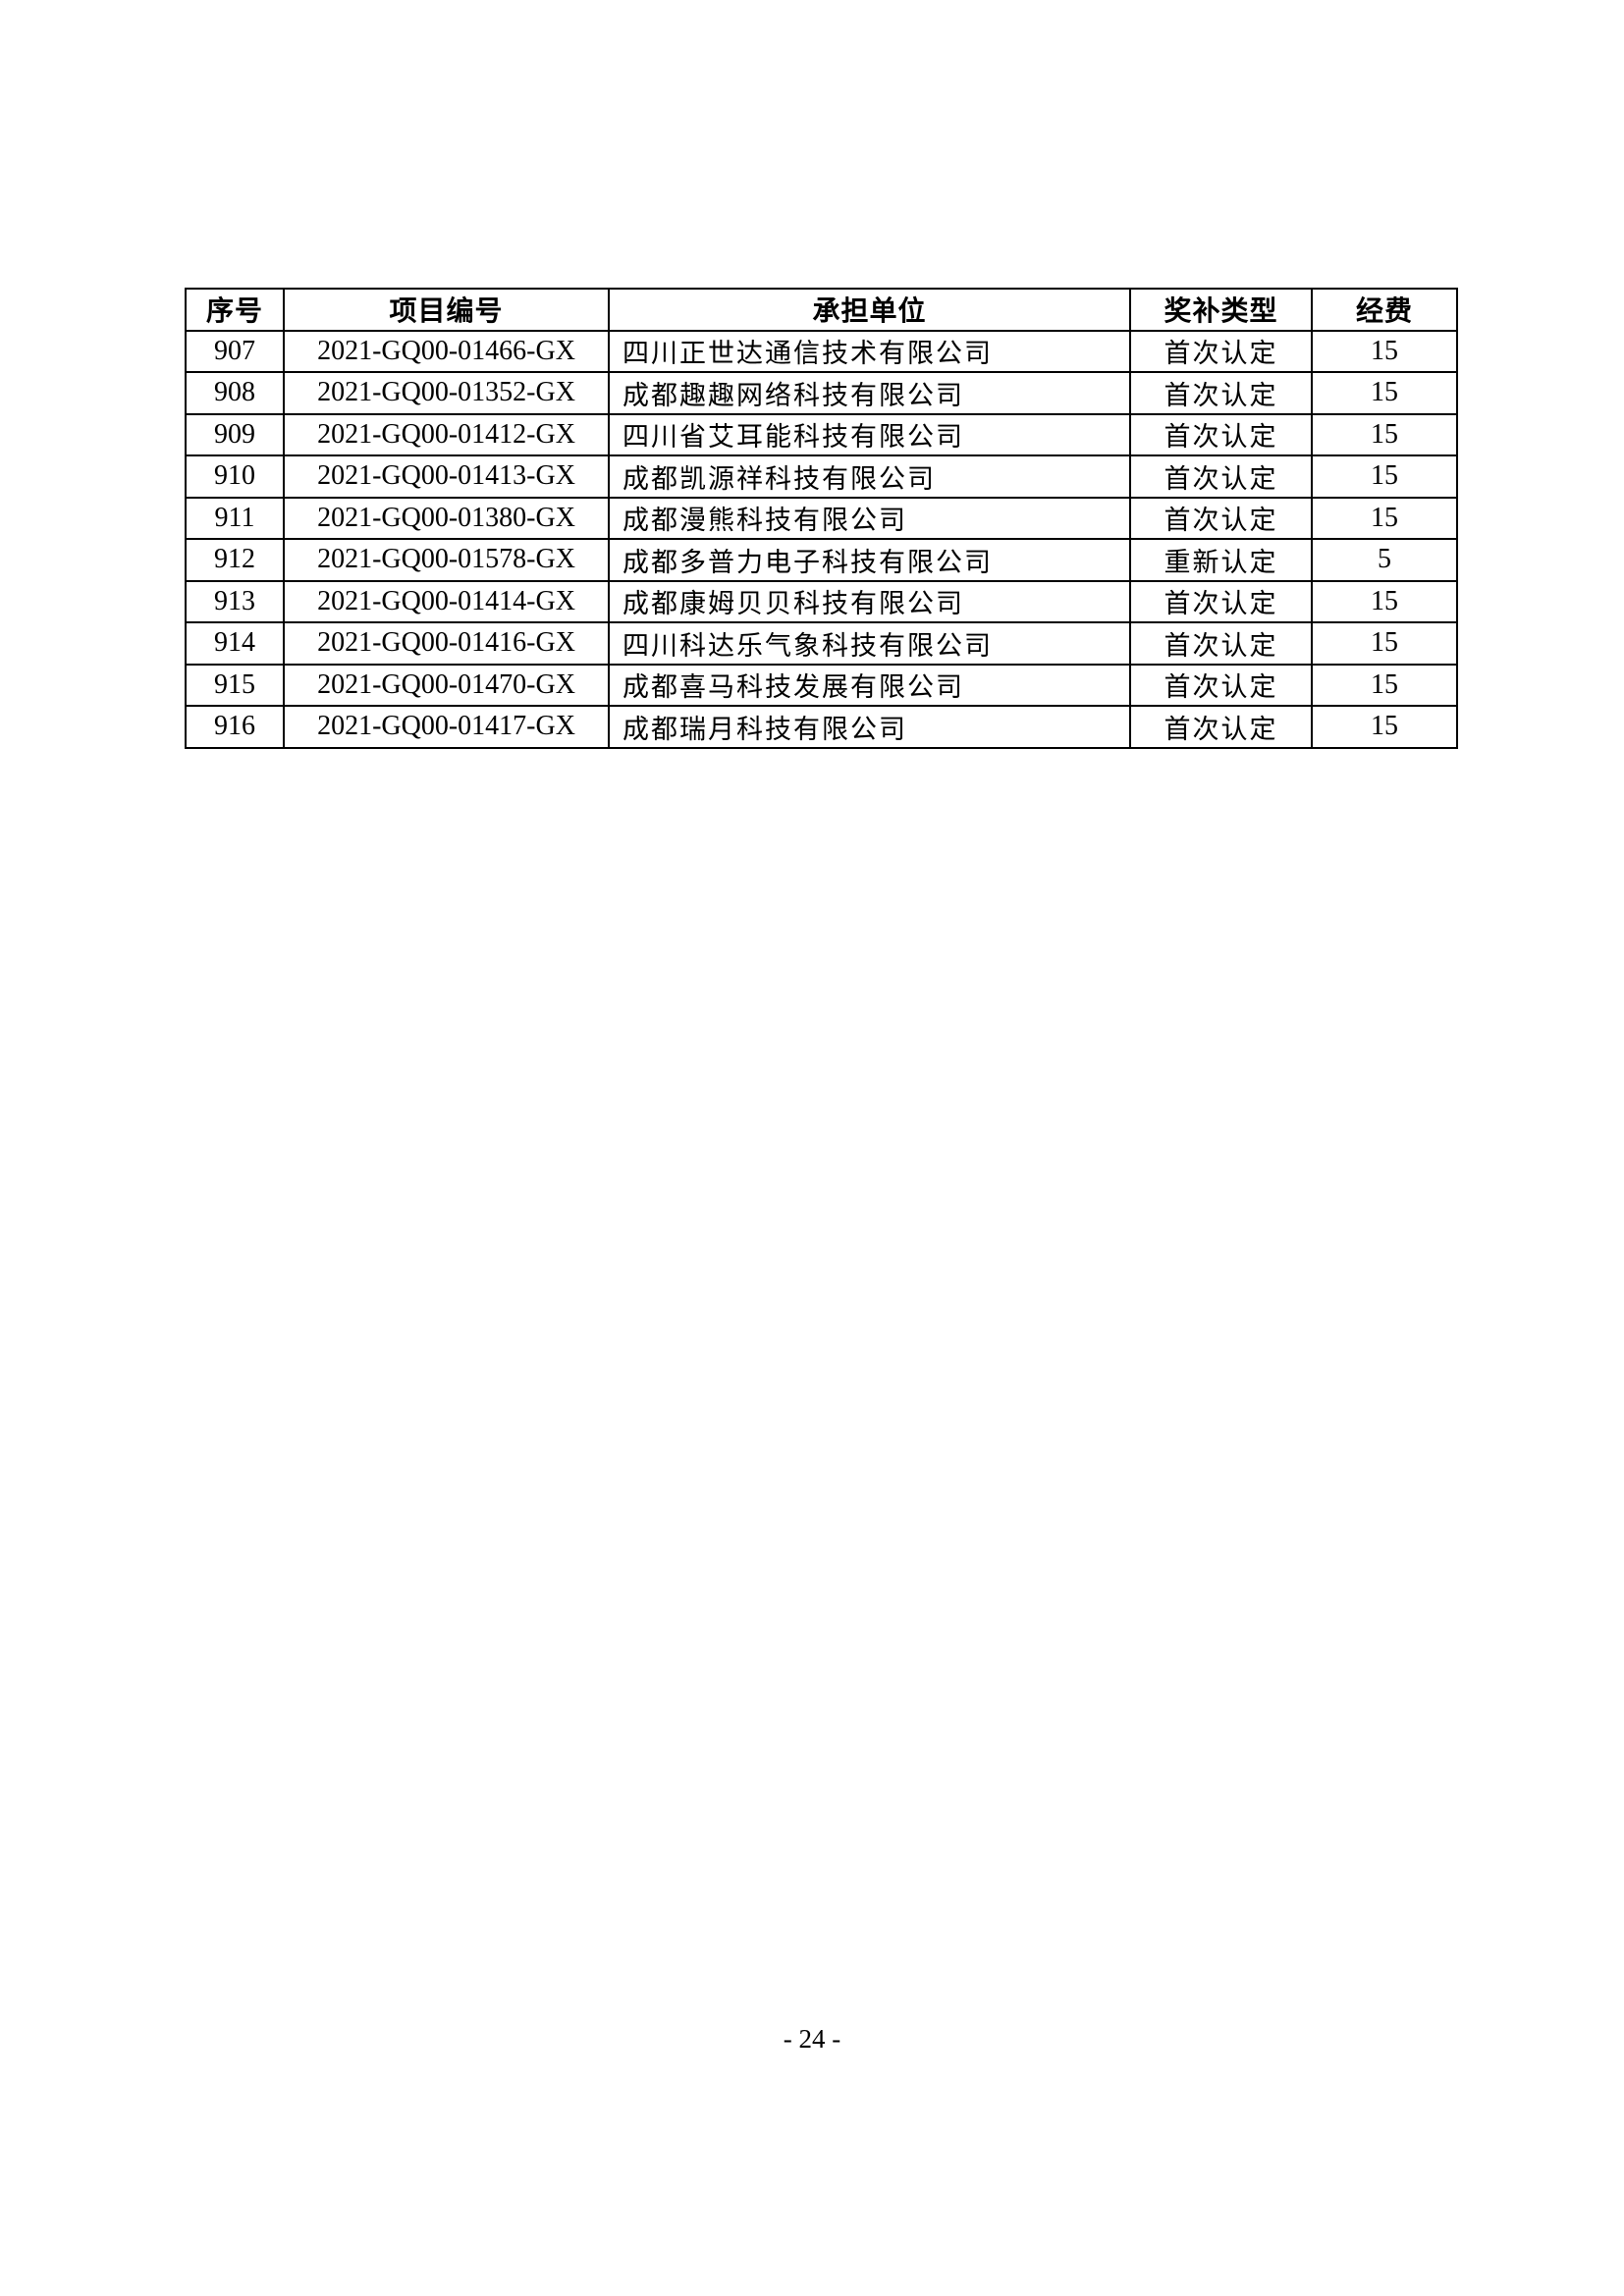 The width and height of the screenshot is (1624, 2296). What do you see at coordinates (869, 643) in the screenshot?
I see `cell-company: 四川科达乐气象科技有限公司` at bounding box center [869, 643].